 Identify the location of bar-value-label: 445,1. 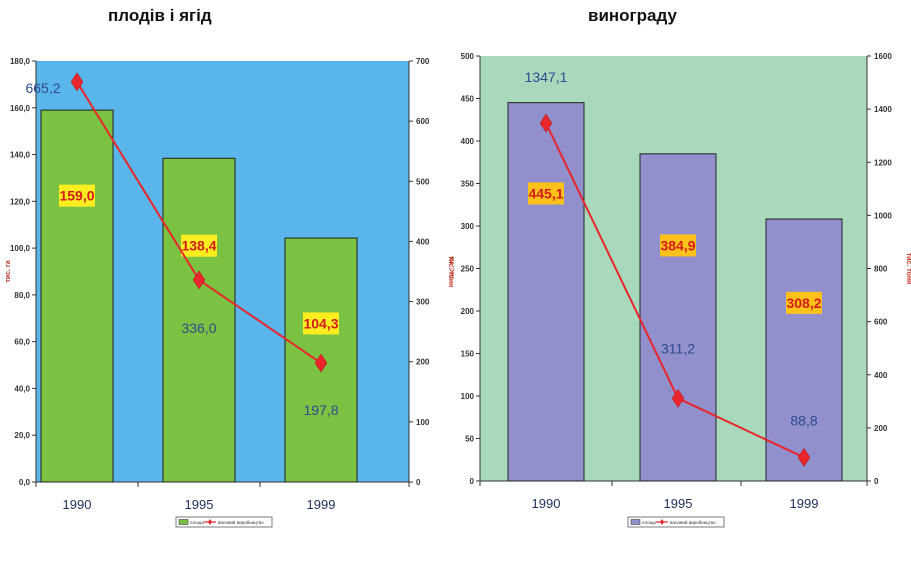
(545, 193).